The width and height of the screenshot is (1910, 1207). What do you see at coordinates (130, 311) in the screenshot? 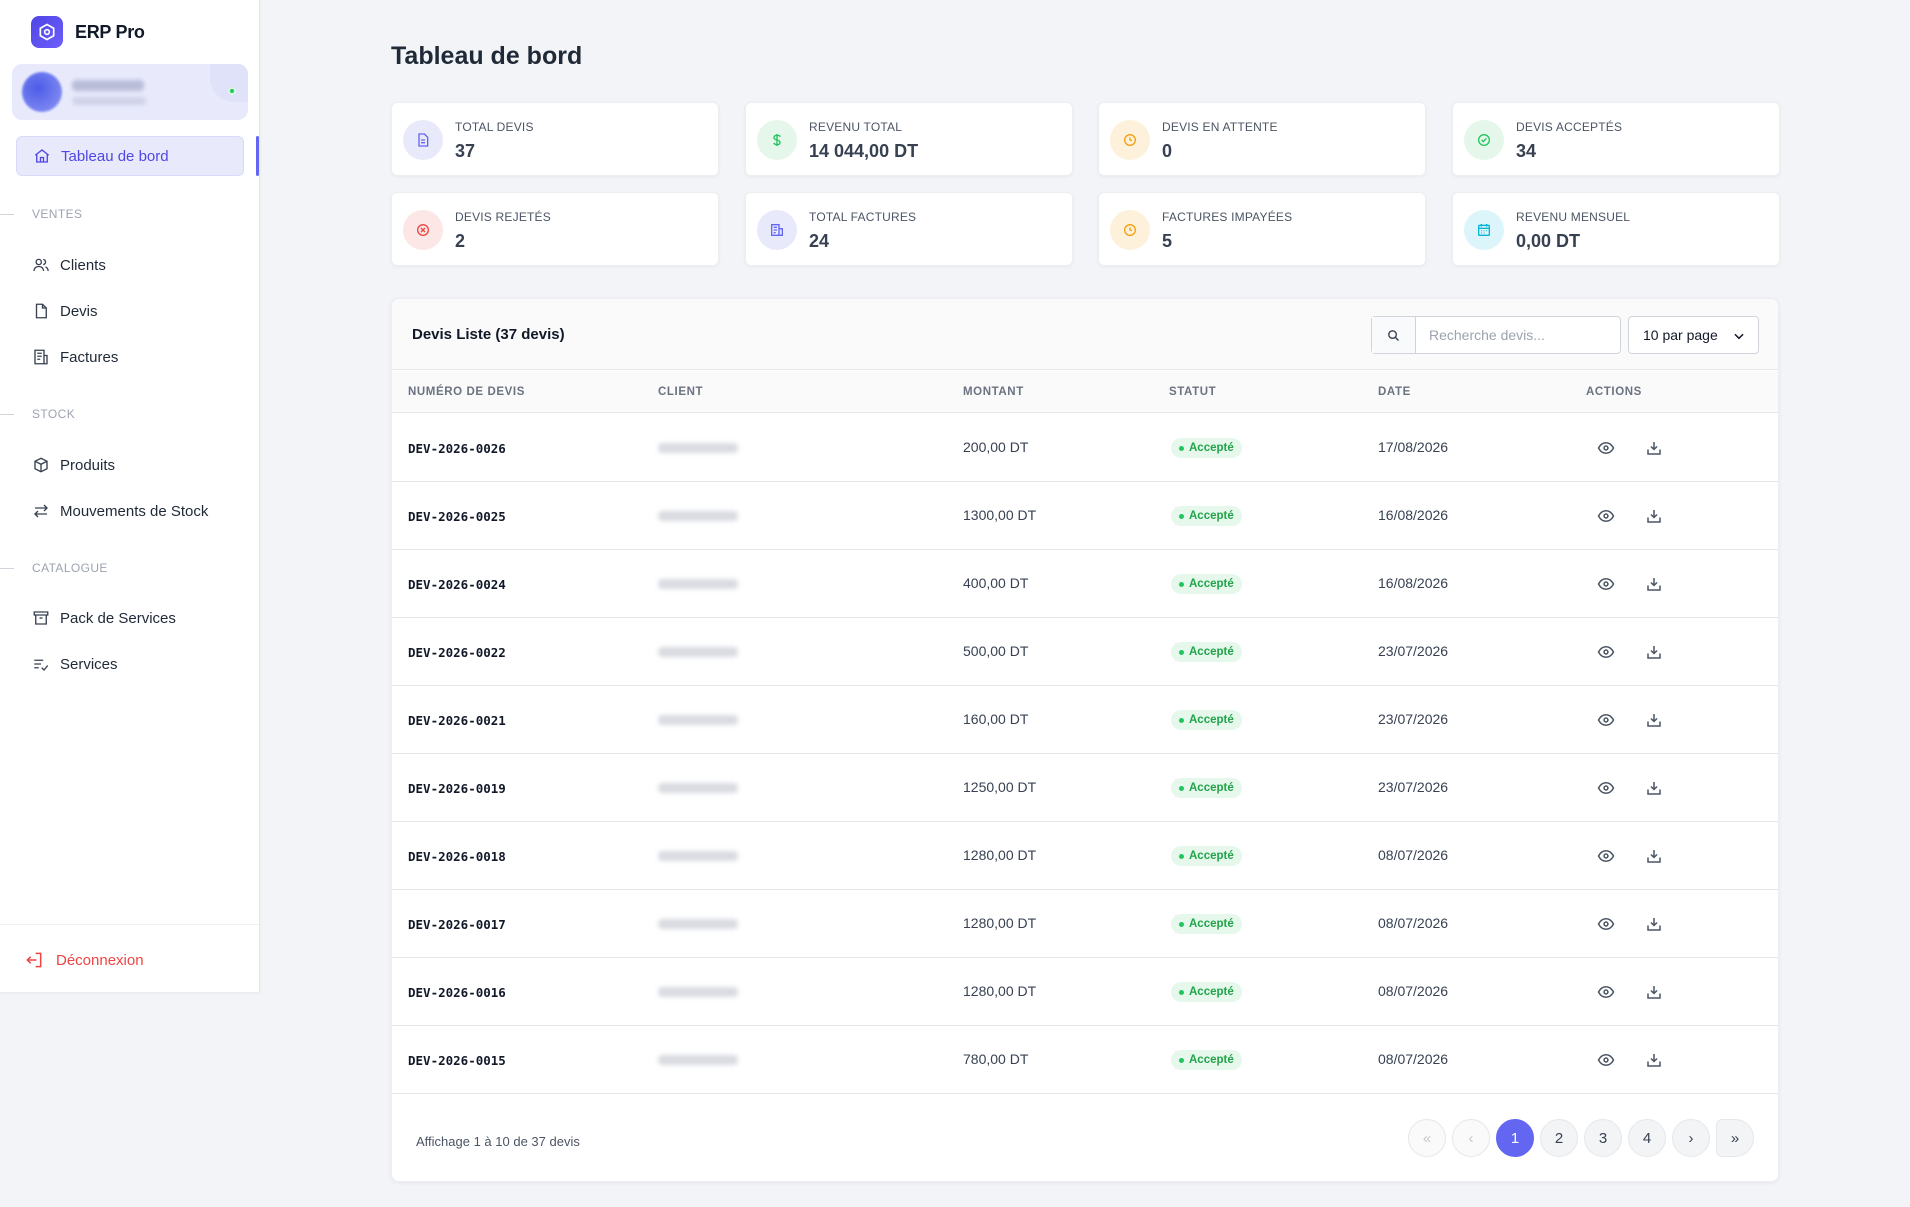
I see `sidebar-item-devis: Devis` at bounding box center [130, 311].